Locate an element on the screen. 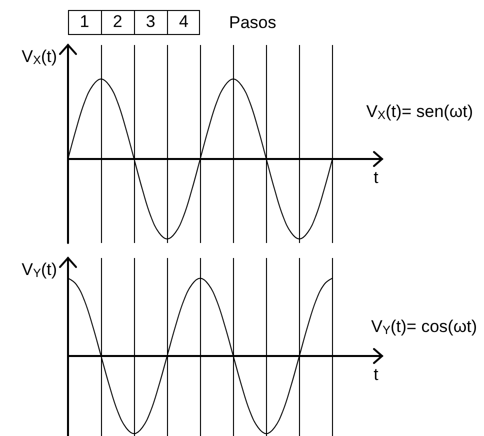 The height and width of the screenshot is (436, 484). x2-tick-label: 2 is located at coordinates (117, 21).